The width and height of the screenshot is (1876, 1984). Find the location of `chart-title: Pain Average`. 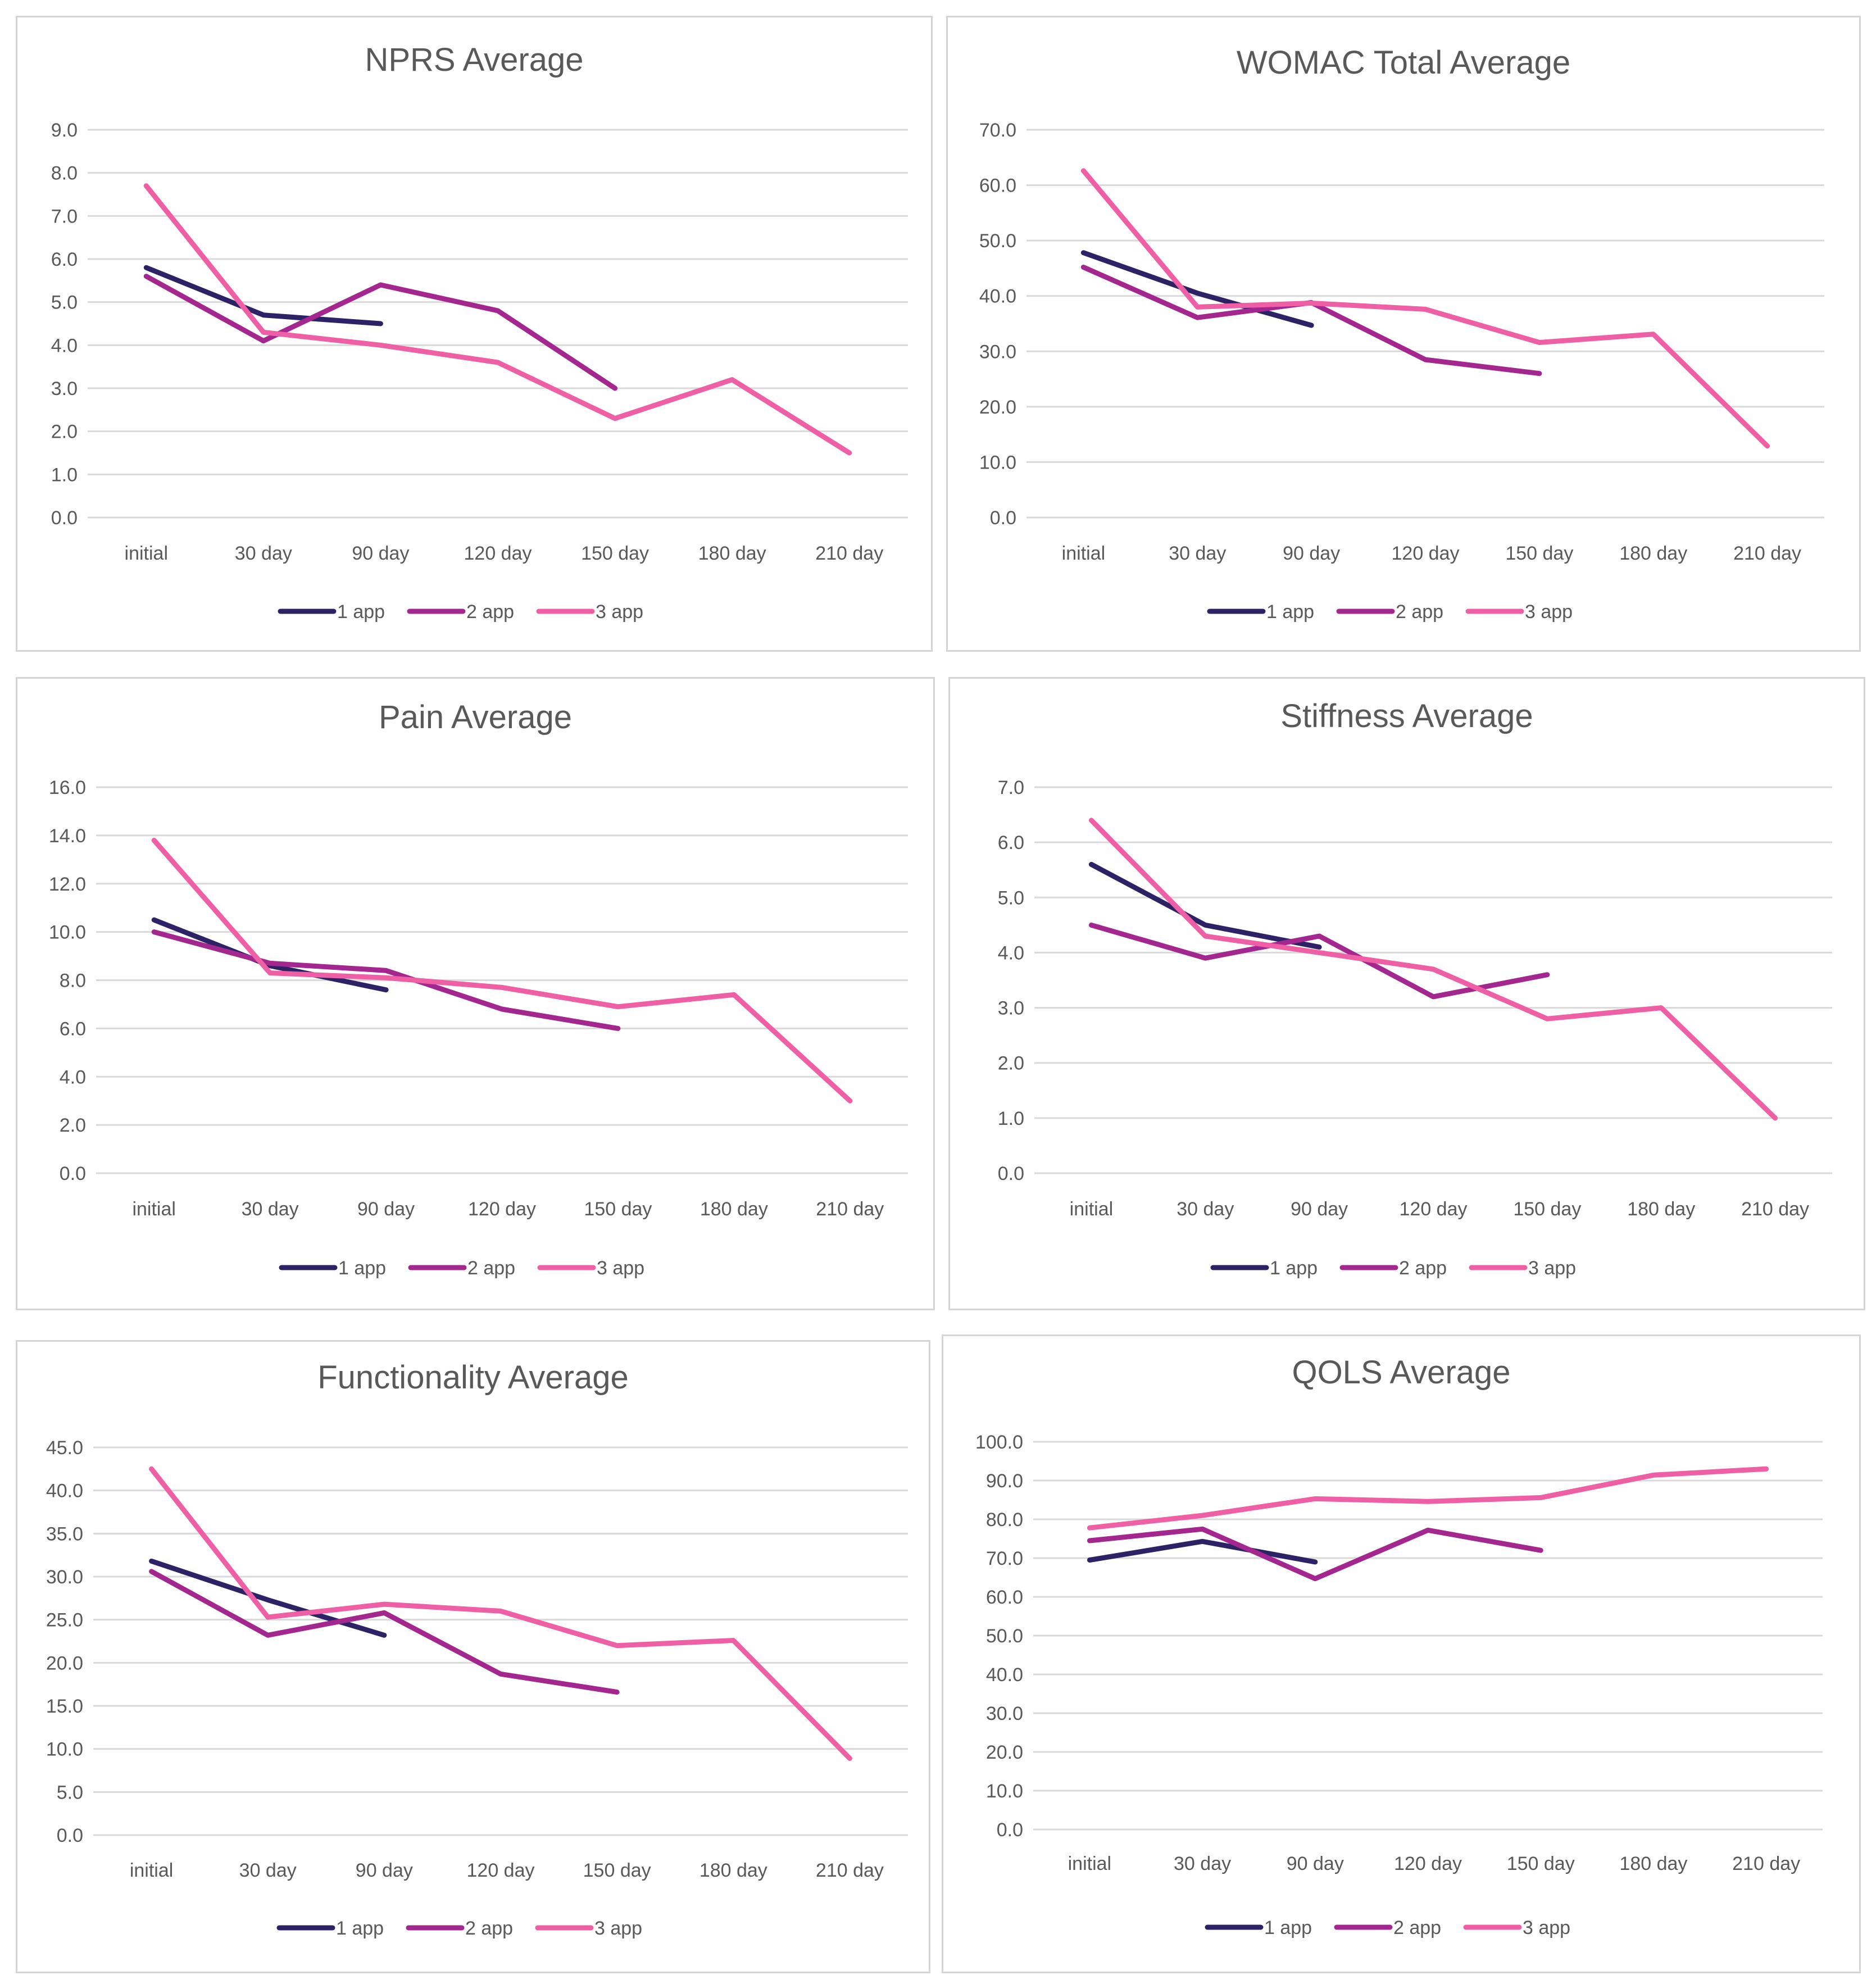

chart-title: Pain Average is located at coordinates (476, 717).